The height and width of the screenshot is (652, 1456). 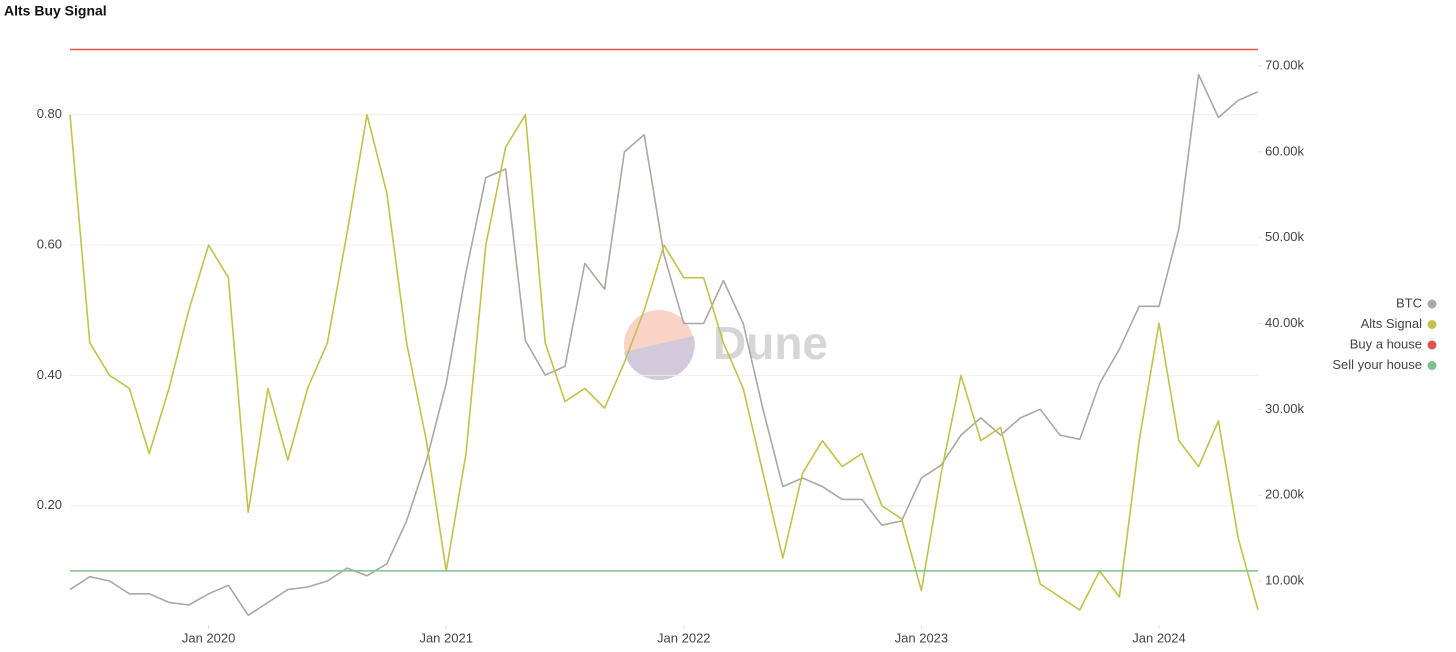 I want to click on legend-label: Sell your house, so click(x=1377, y=364).